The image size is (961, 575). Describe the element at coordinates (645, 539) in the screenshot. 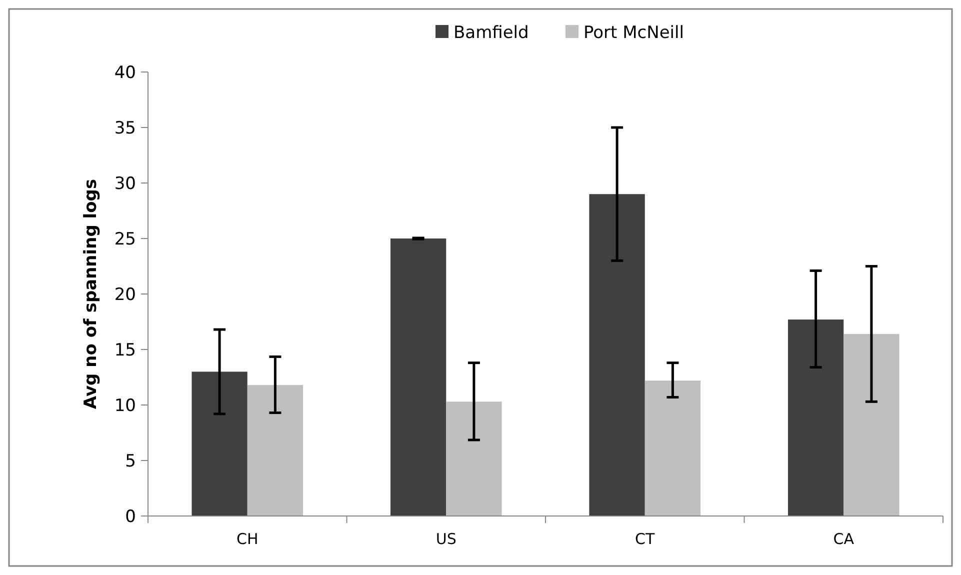

I see `x-tick-label: CT` at that location.